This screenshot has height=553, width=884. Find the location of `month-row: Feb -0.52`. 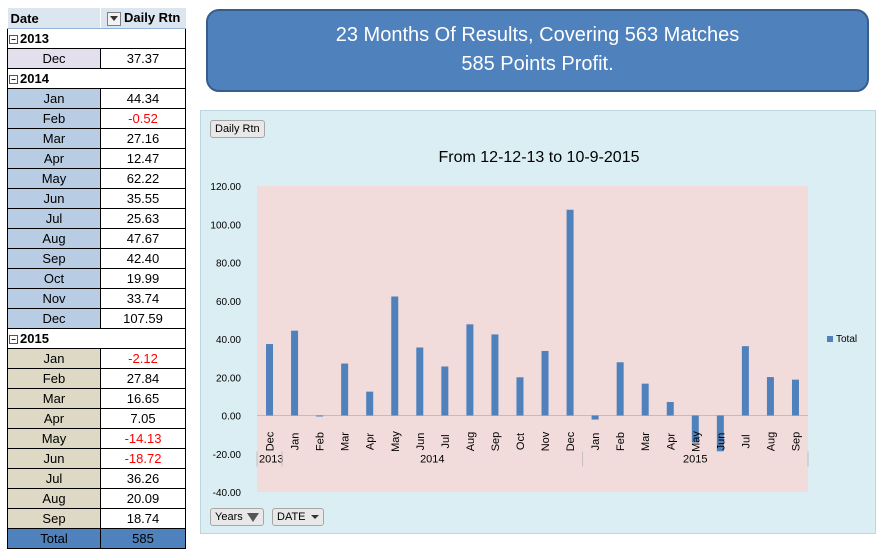

month-row: Feb -0.52 is located at coordinates (96, 118).